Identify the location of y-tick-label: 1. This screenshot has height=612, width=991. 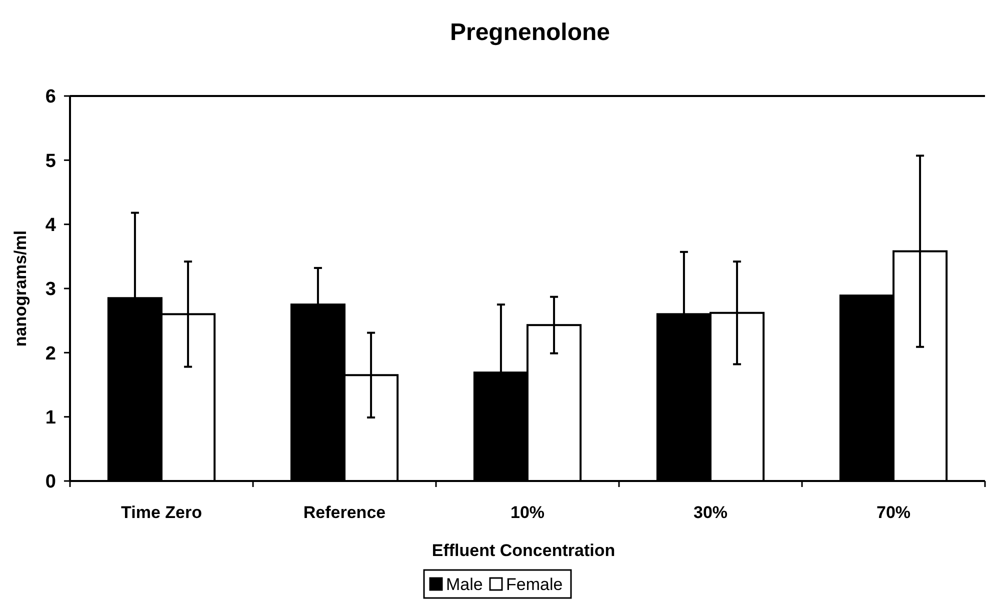
(50, 417).